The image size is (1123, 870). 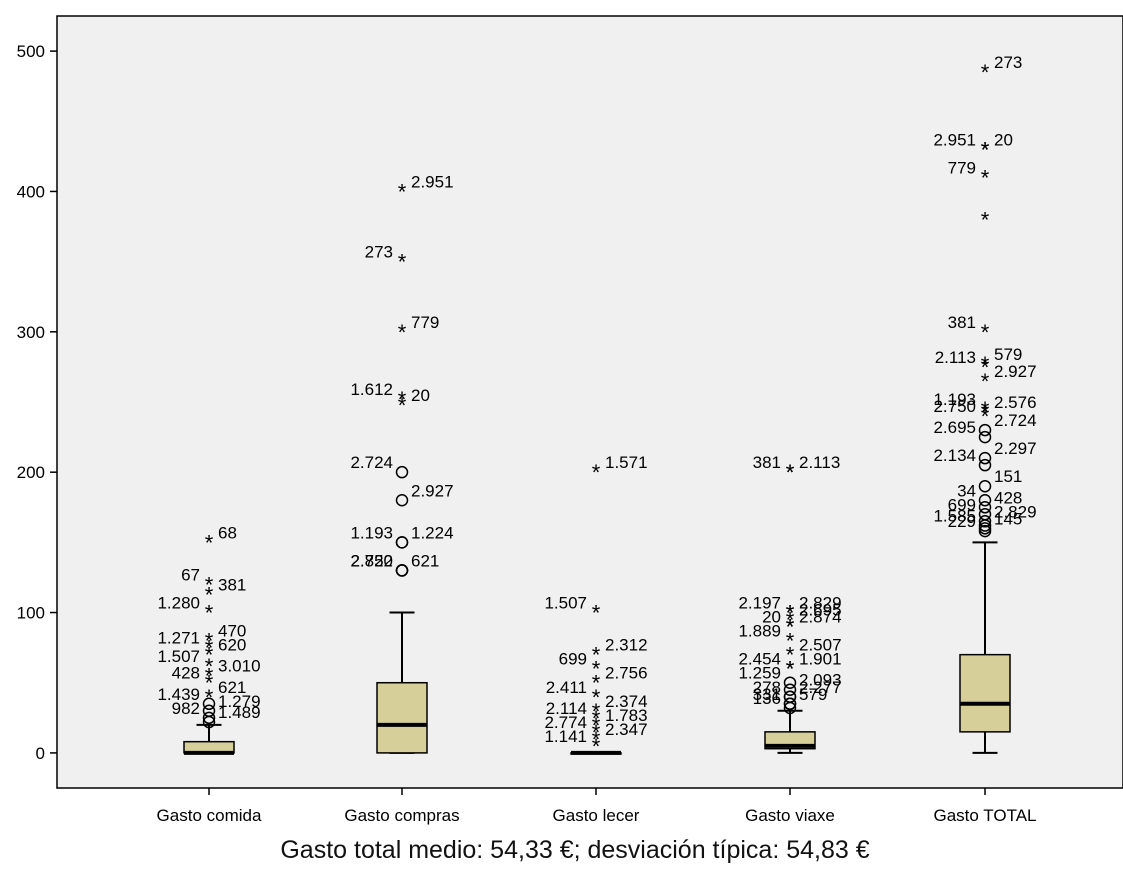 I want to click on outlier-label: 2.695, so click(x=954, y=427).